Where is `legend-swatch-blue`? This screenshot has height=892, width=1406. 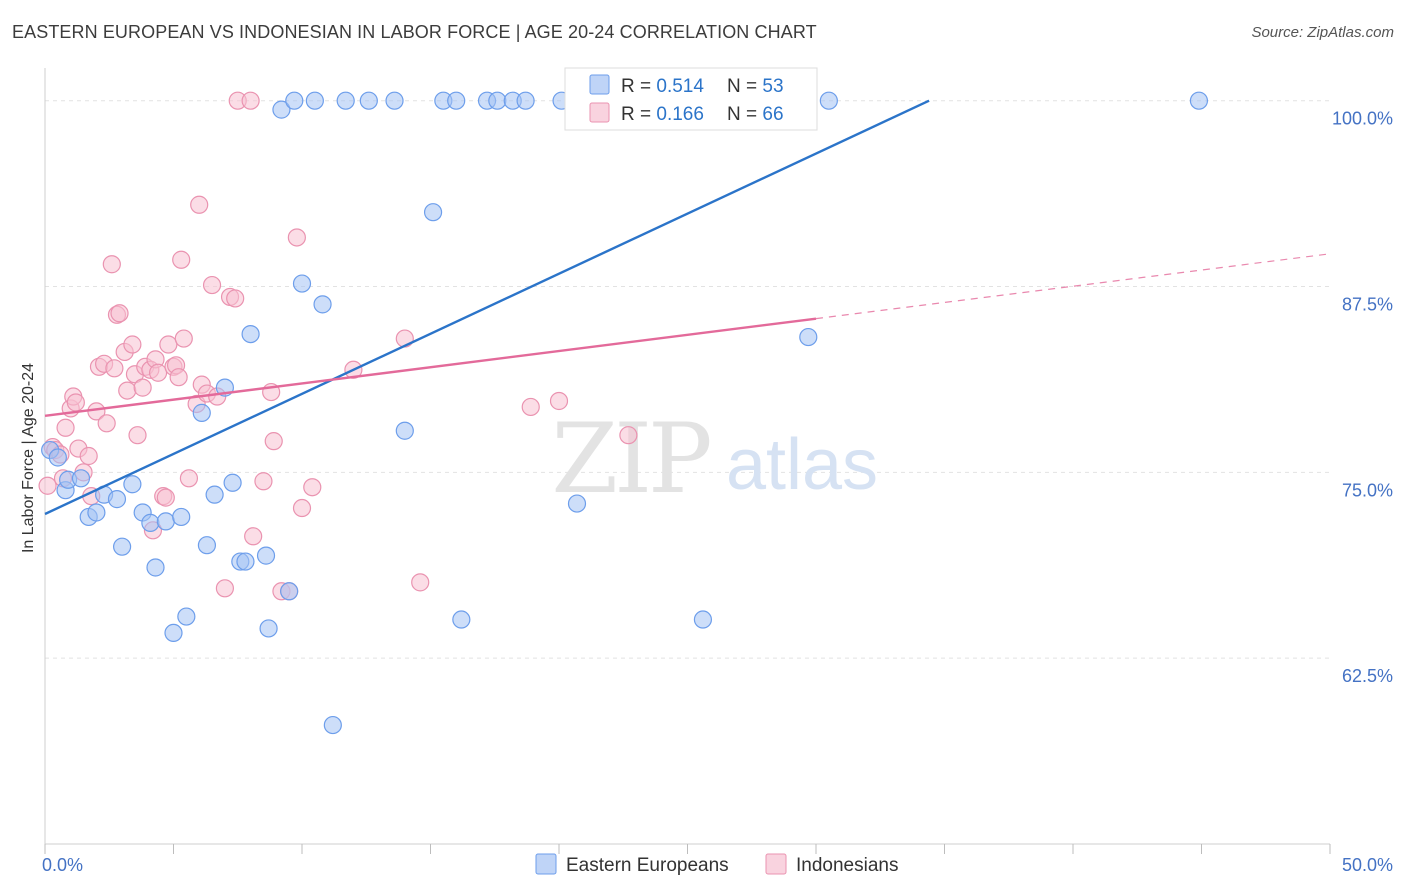 legend-swatch-blue is located at coordinates (599, 84).